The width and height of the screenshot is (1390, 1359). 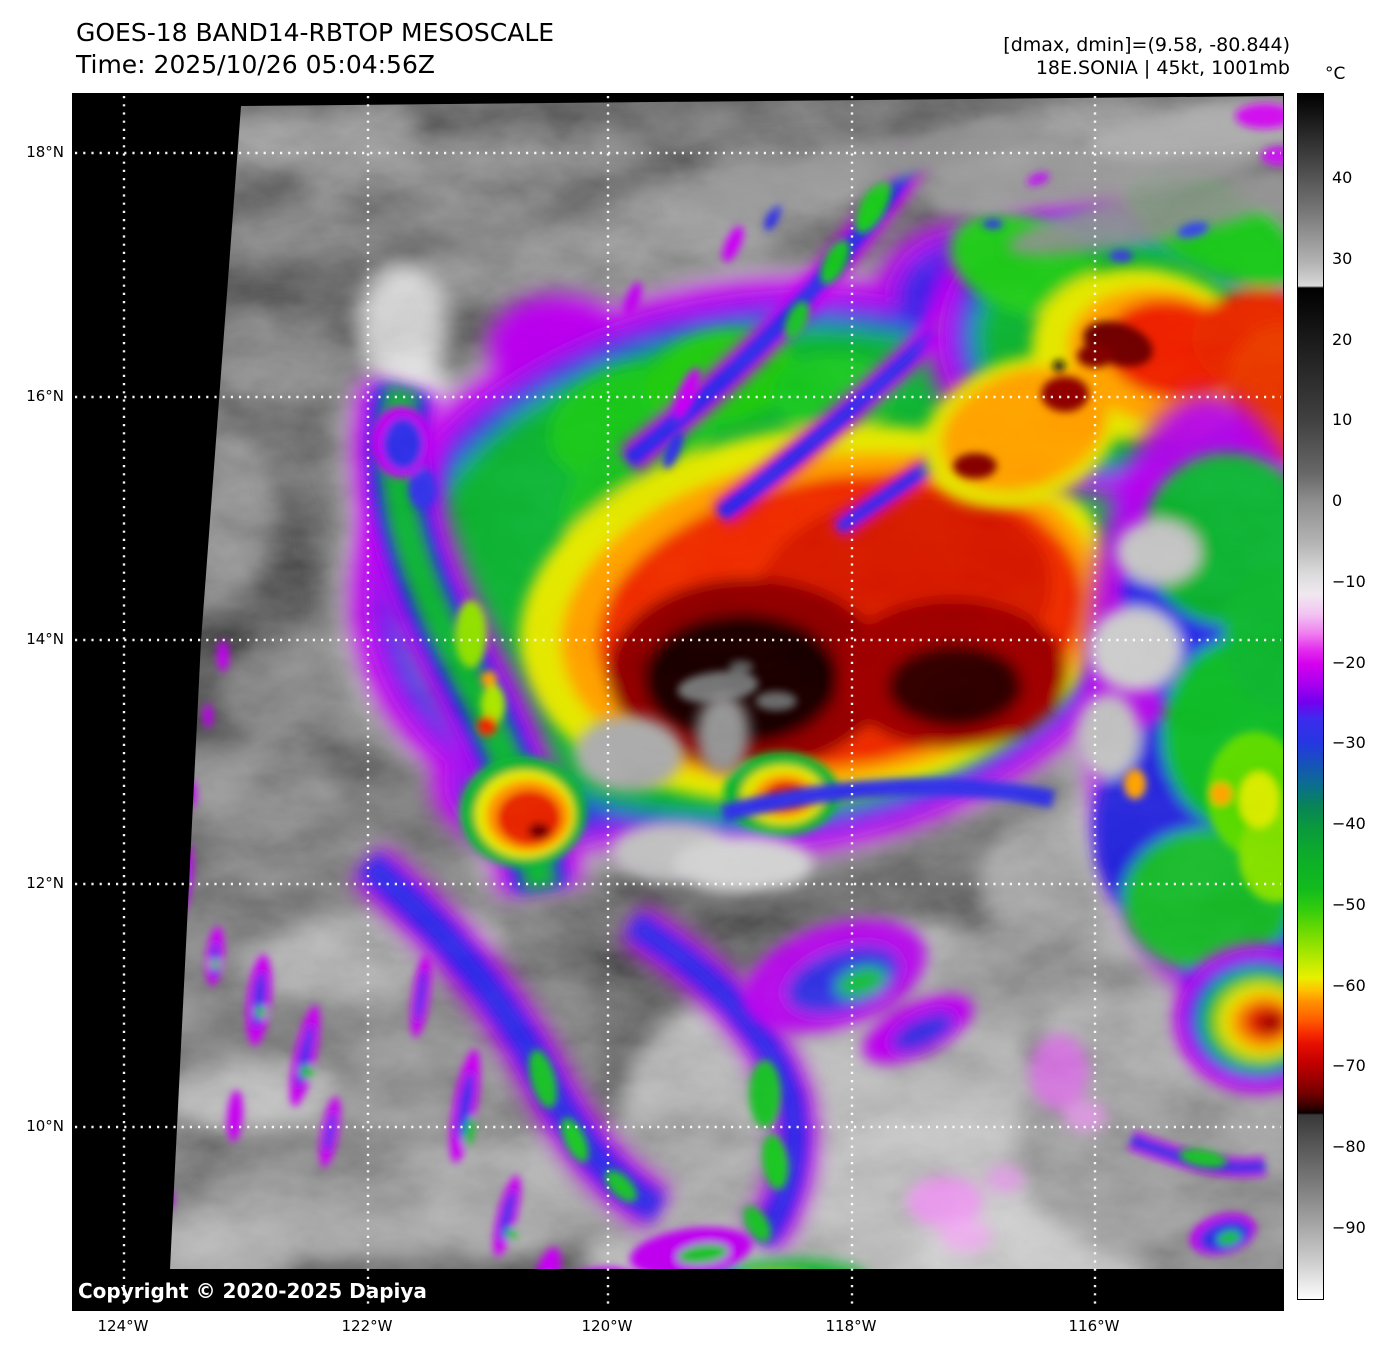 I want to click on colorbar-tick: 10, so click(x=1342, y=419).